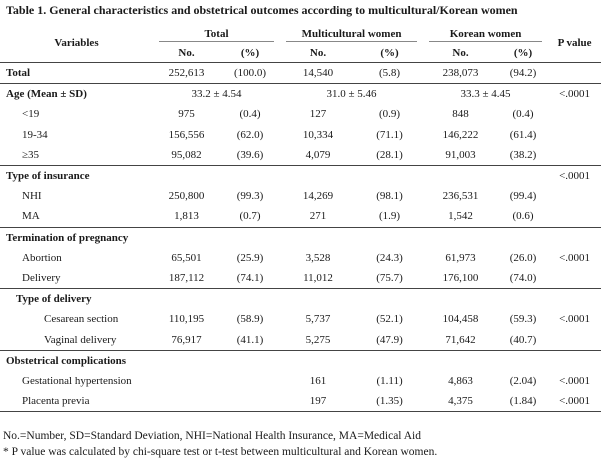 The height and width of the screenshot is (463, 601). Describe the element at coordinates (389, 114) in the screenshot. I see `multicultural-pct-cell: (0.9)` at that location.